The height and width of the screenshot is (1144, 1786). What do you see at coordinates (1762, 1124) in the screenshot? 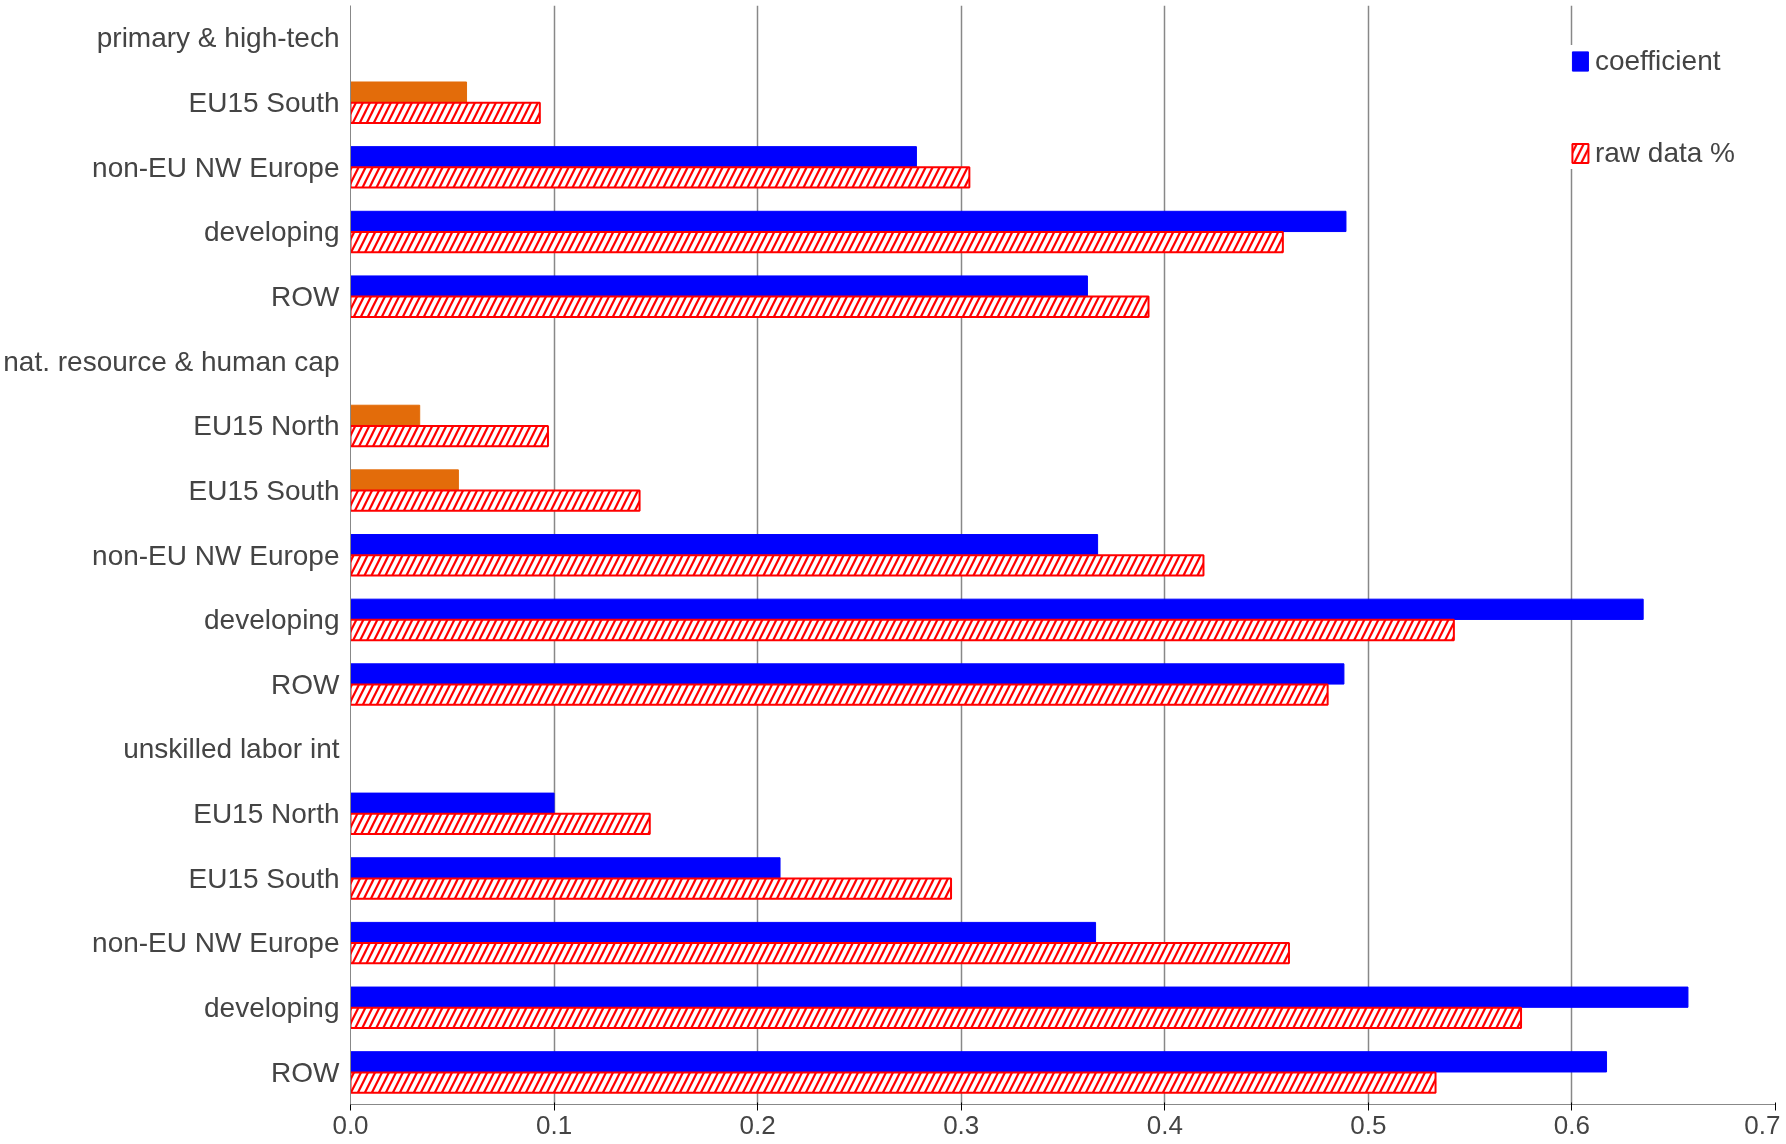
I see `x-tick-label: 0.7` at bounding box center [1762, 1124].